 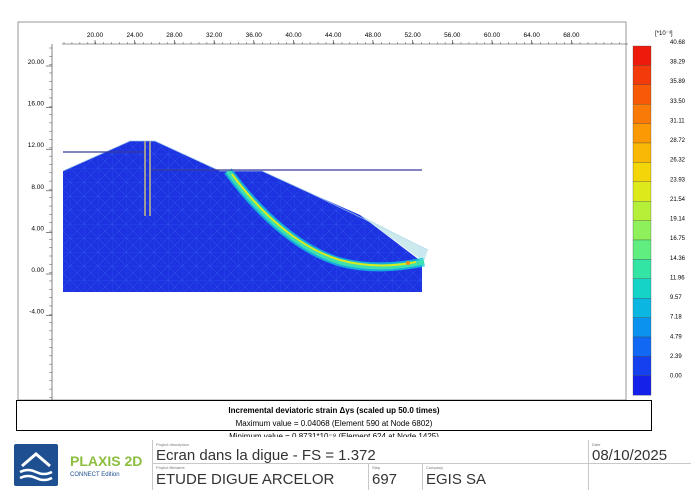 What do you see at coordinates (333, 35) in the screenshot?
I see `x-tick-label: 44.00` at bounding box center [333, 35].